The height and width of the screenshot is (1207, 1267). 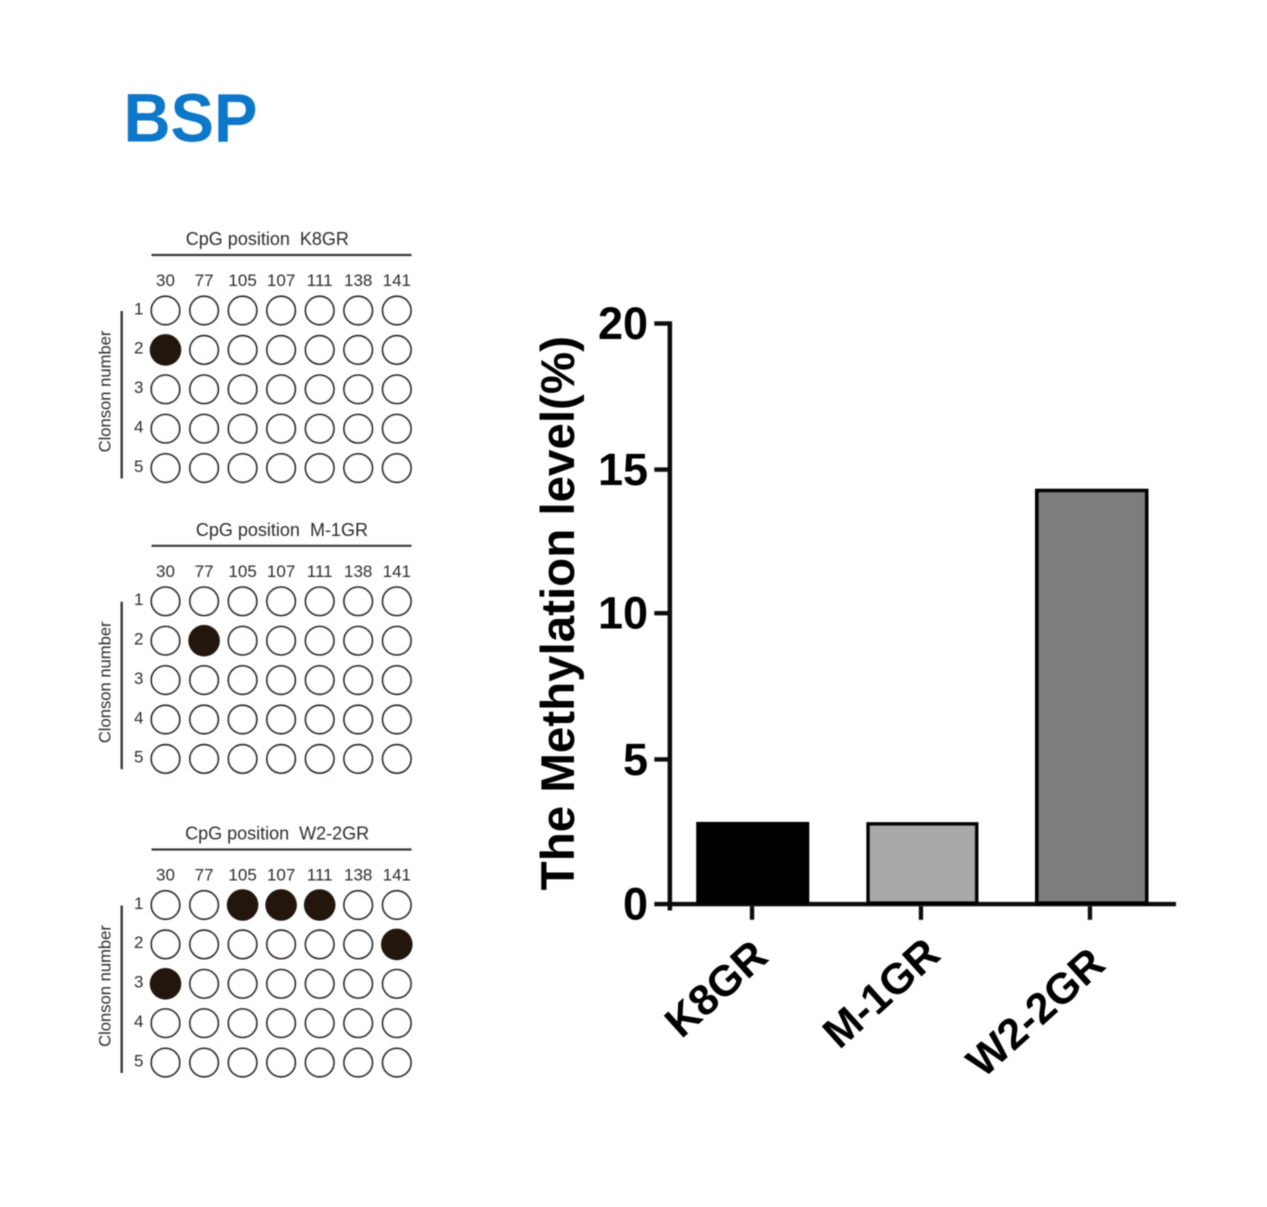 What do you see at coordinates (716, 989) in the screenshot?
I see `svg-text: K8GR` at bounding box center [716, 989].